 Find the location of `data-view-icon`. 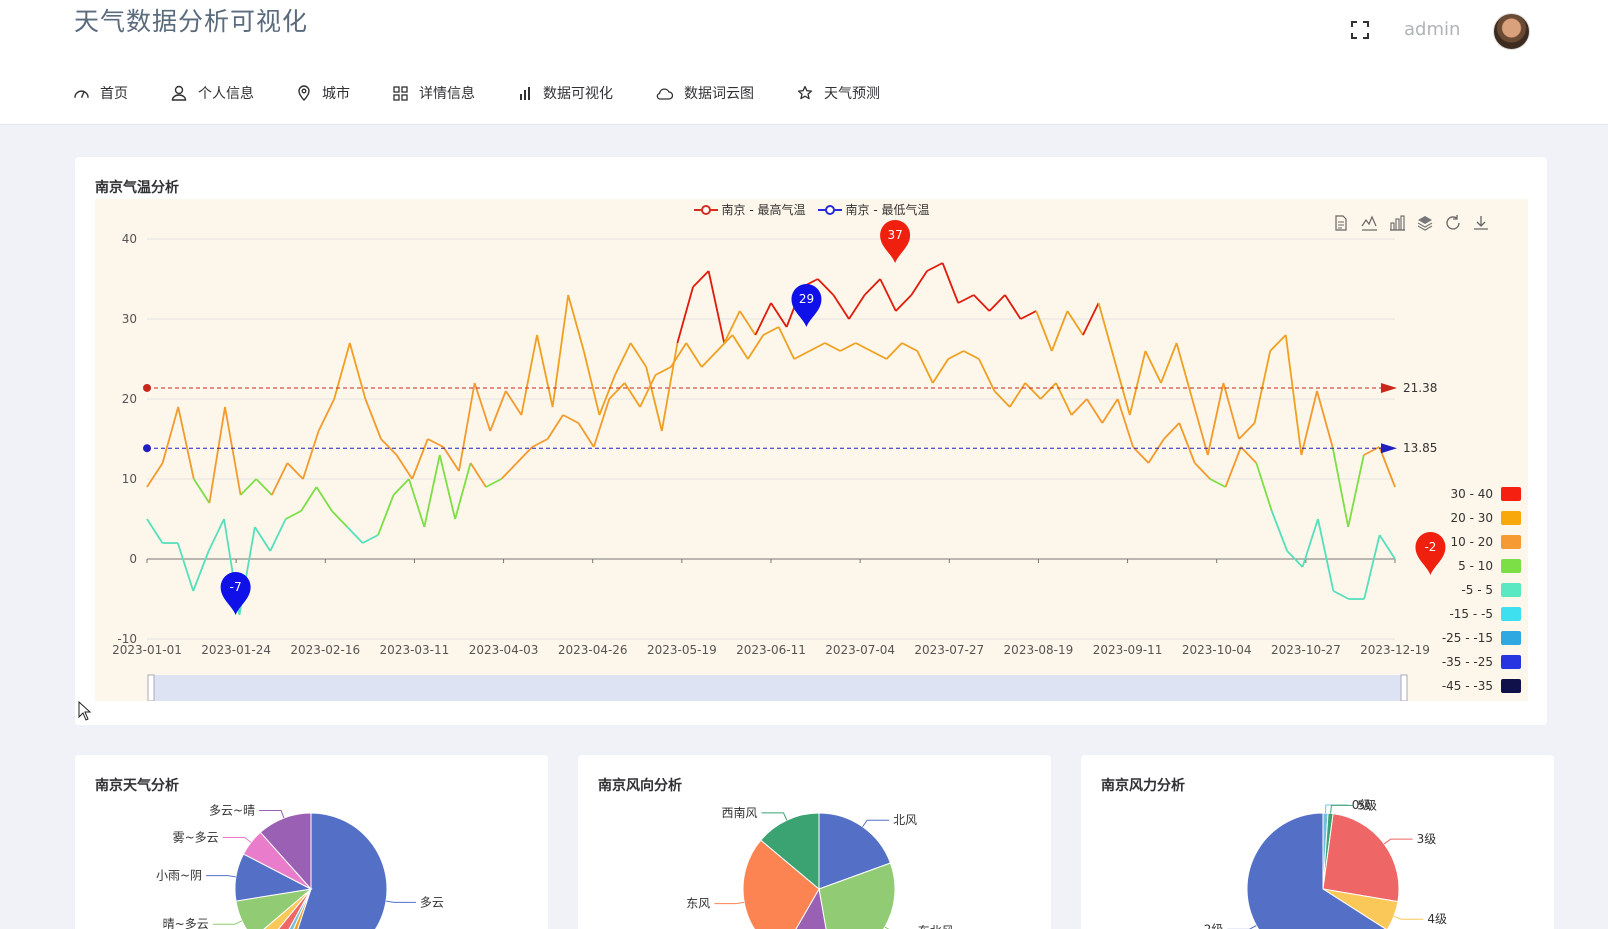

data-view-icon is located at coordinates (1341, 223).